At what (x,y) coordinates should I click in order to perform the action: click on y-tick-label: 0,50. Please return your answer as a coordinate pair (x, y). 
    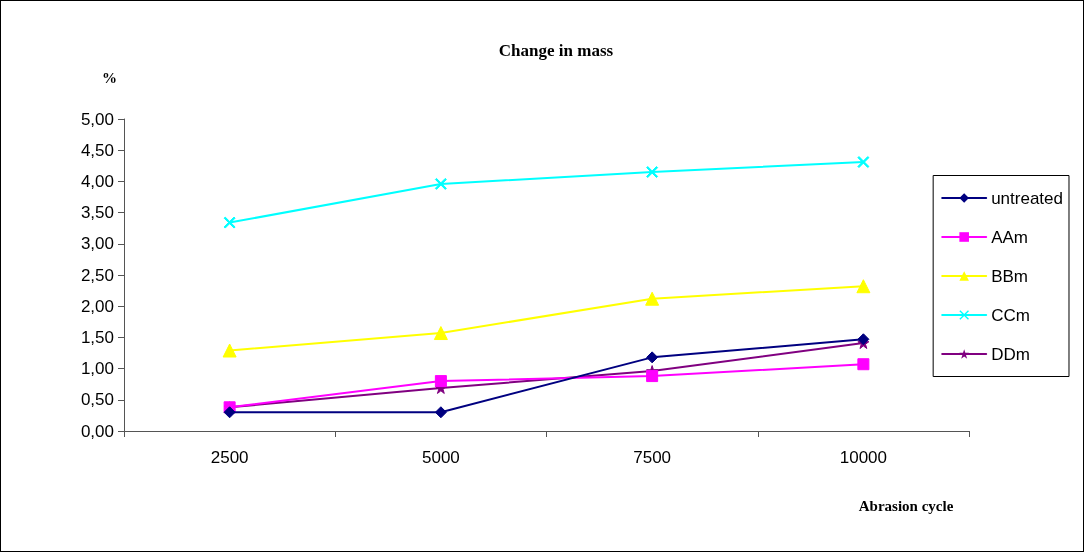
    Looking at the image, I should click on (97, 400).